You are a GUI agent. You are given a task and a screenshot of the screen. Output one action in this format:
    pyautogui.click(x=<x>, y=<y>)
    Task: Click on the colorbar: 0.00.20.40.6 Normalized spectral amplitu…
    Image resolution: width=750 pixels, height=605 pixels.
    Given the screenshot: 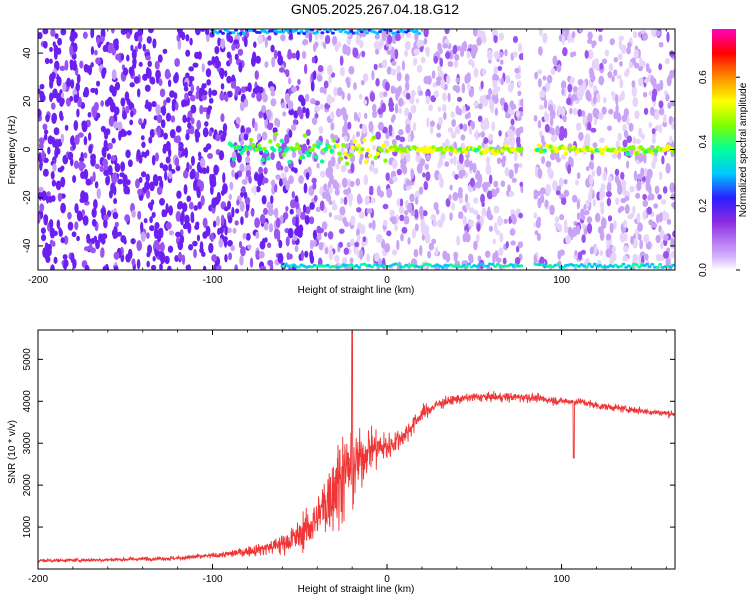 What is the action you would take?
    pyautogui.click(x=723, y=153)
    